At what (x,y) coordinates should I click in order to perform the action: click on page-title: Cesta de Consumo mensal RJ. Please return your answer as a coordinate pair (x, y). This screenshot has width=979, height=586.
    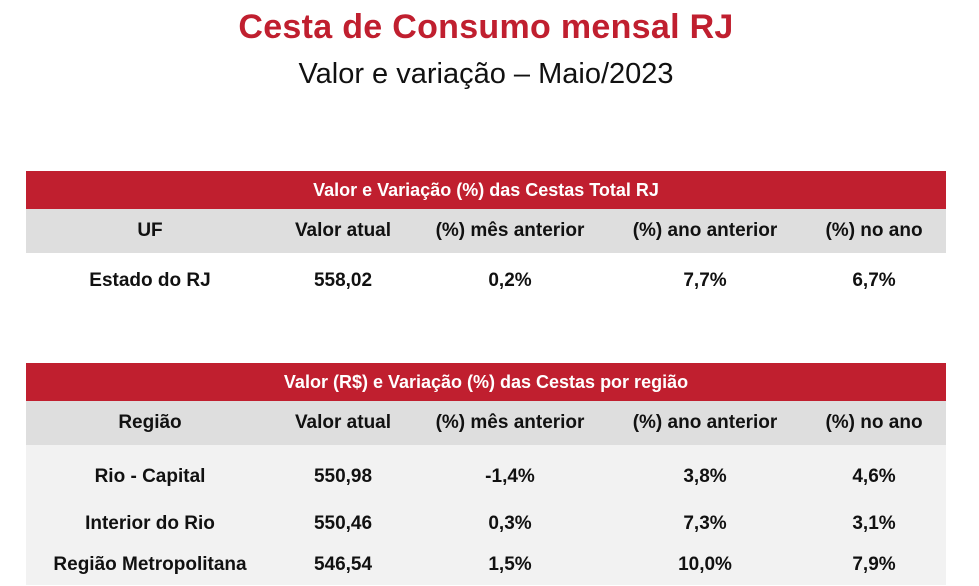
    Looking at the image, I should click on (486, 27).